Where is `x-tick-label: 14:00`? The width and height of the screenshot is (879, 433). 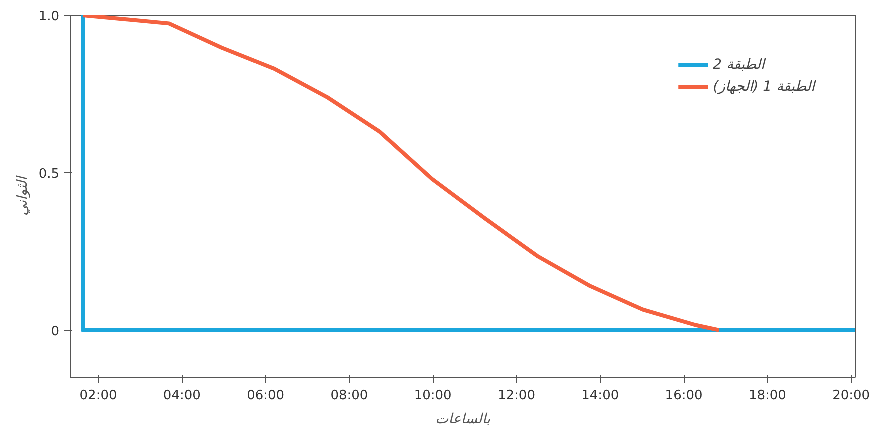 x-tick-label: 14:00 is located at coordinates (601, 396).